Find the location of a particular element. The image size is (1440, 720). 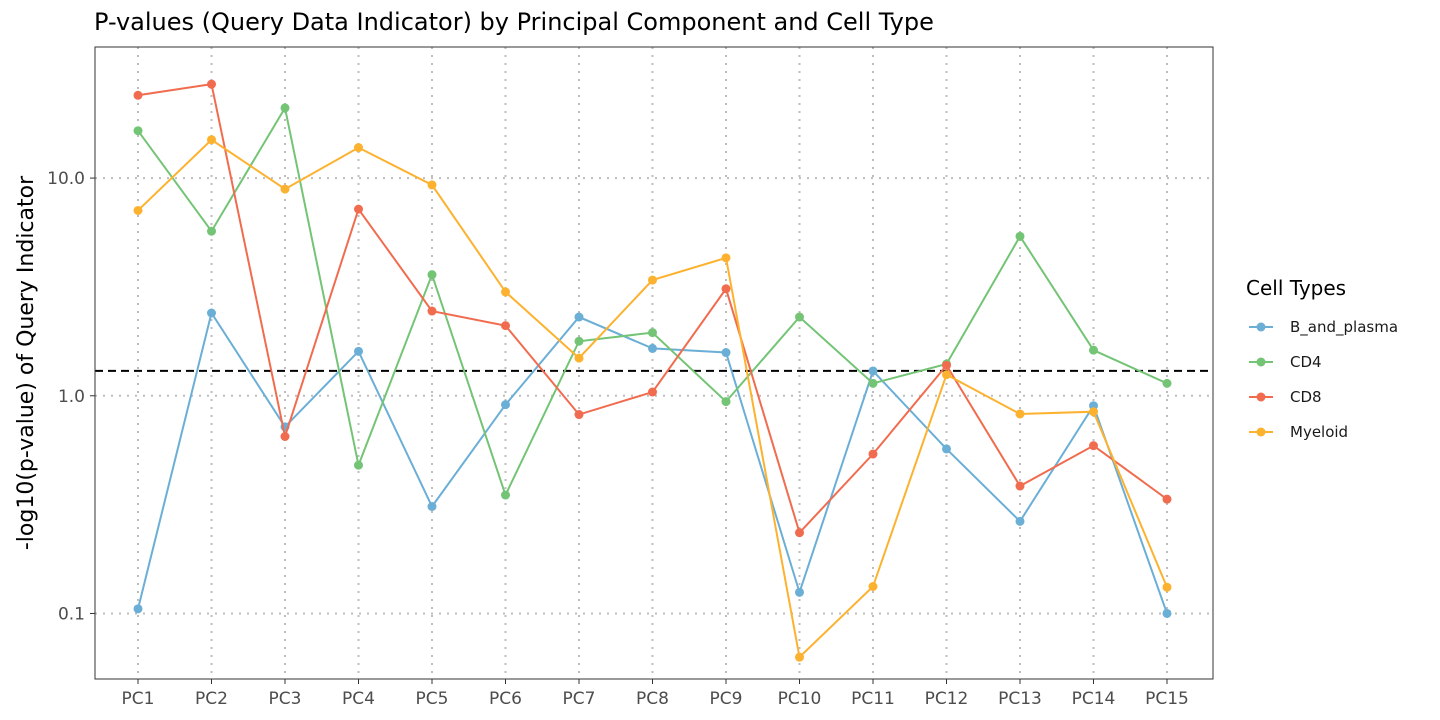

legend-label: CD4 is located at coordinates (1306, 362).